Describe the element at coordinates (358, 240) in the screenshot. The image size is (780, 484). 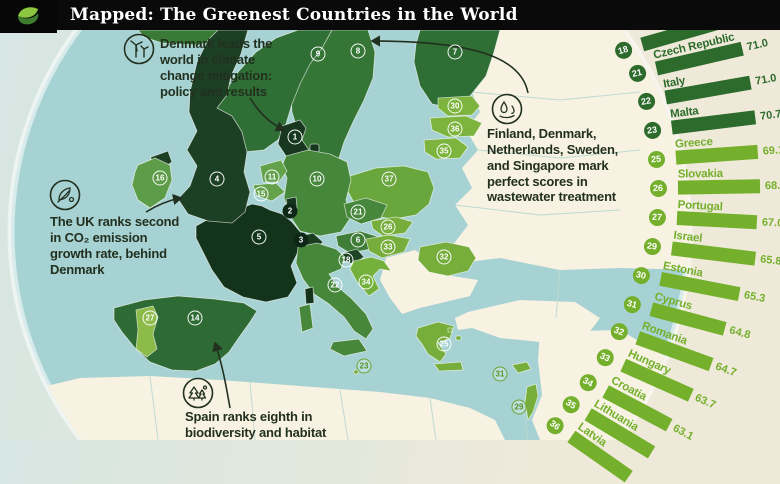
I see `map-rank-badge-6: 6` at that location.